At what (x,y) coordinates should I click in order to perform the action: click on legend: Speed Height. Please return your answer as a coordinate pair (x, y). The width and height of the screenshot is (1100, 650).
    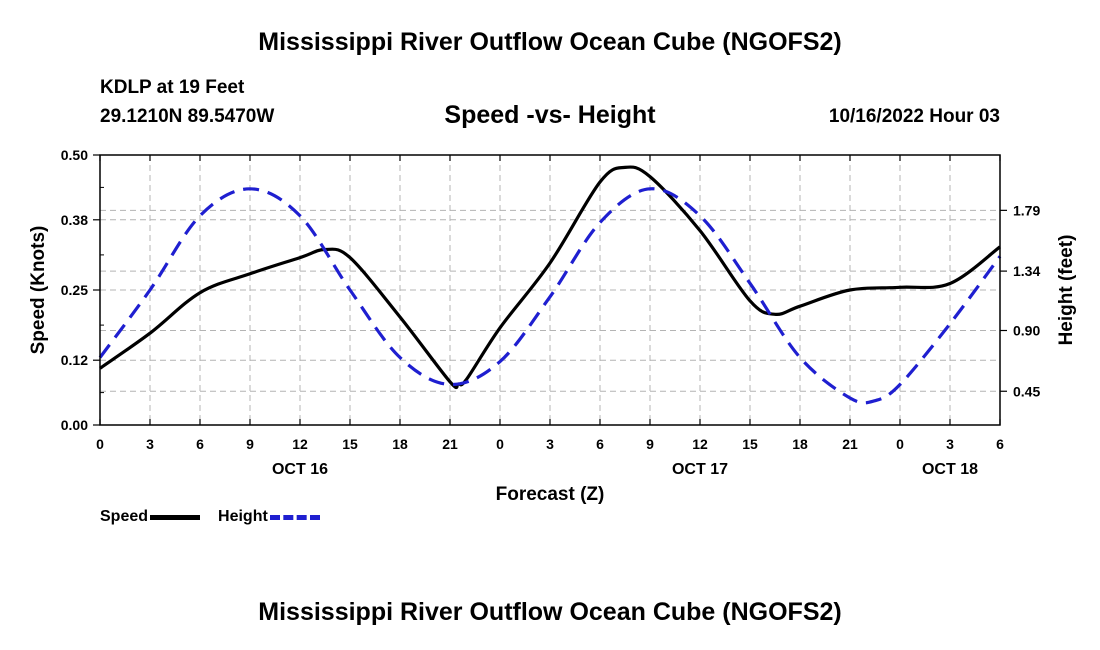
    Looking at the image, I should click on (219, 517).